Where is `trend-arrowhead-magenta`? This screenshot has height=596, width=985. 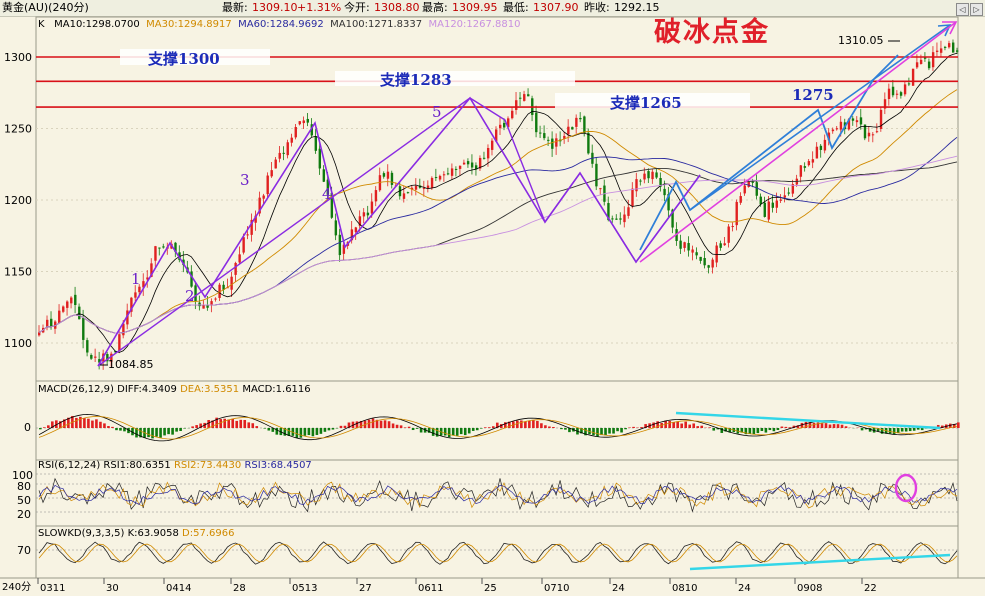 trend-arrowhead-magenta is located at coordinates (950, 28).